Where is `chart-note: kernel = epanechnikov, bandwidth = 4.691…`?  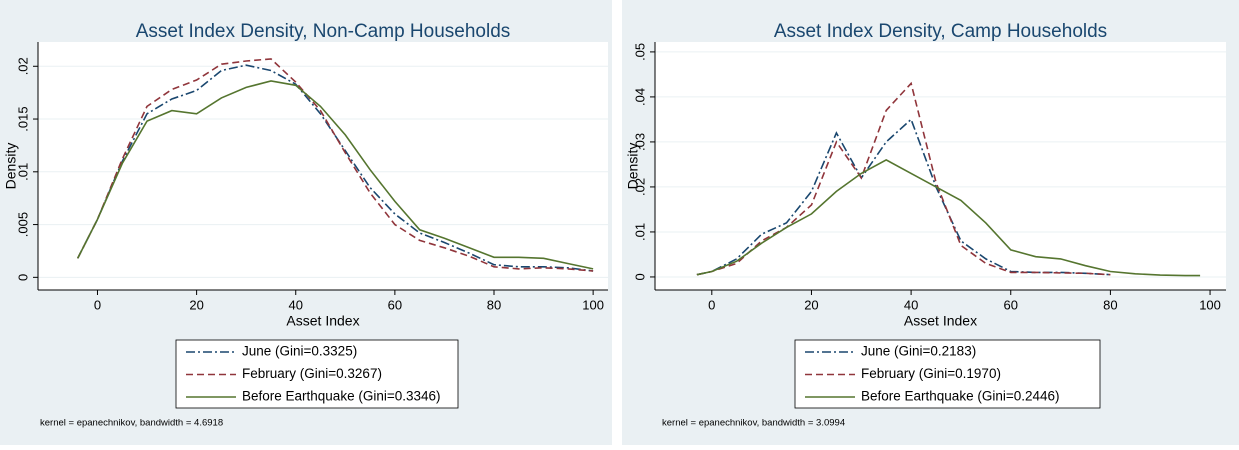 chart-note: kernel = epanechnikov, bandwidth = 4.691… is located at coordinates (131, 423).